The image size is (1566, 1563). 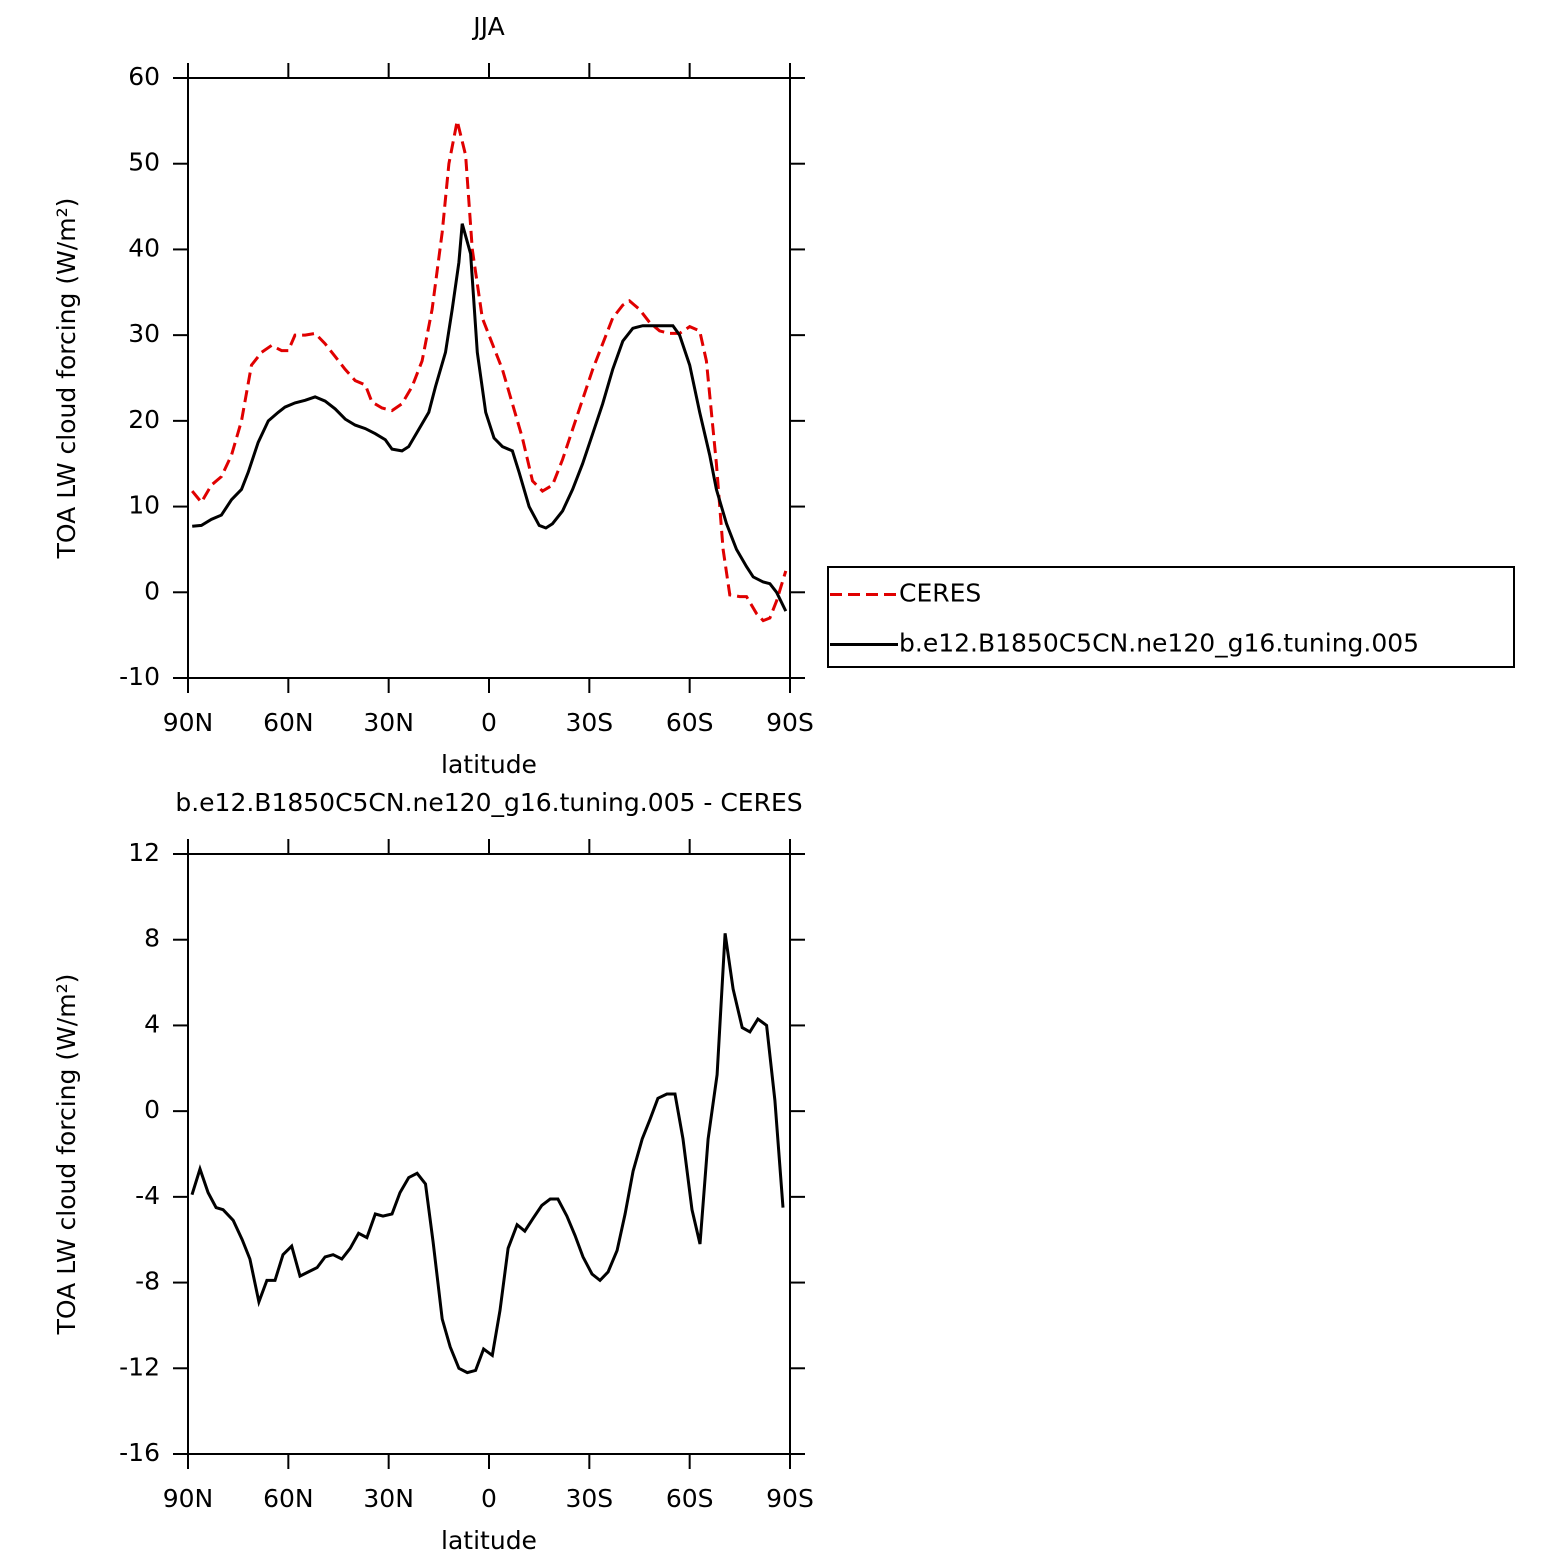 I want to click on y-tick-label: -8, so click(x=147, y=1281).